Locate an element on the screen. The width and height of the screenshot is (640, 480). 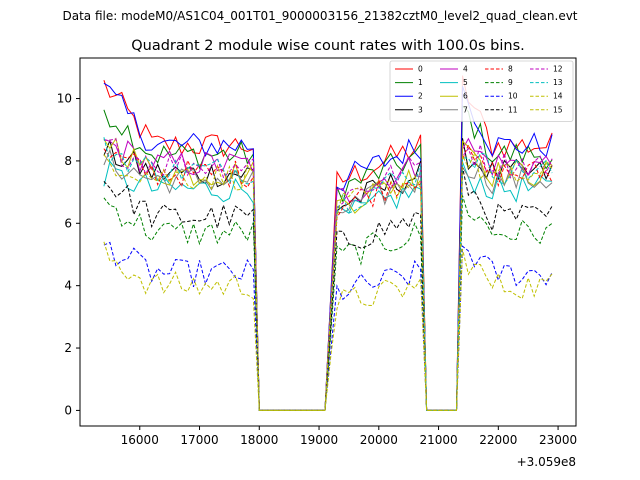
legend-label: 8 is located at coordinates (510, 69).